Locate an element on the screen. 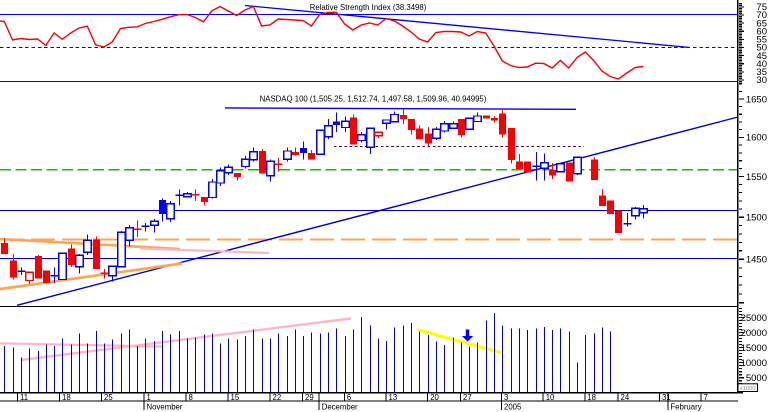 The width and height of the screenshot is (770, 412). svg-text: 13 is located at coordinates (393, 397).